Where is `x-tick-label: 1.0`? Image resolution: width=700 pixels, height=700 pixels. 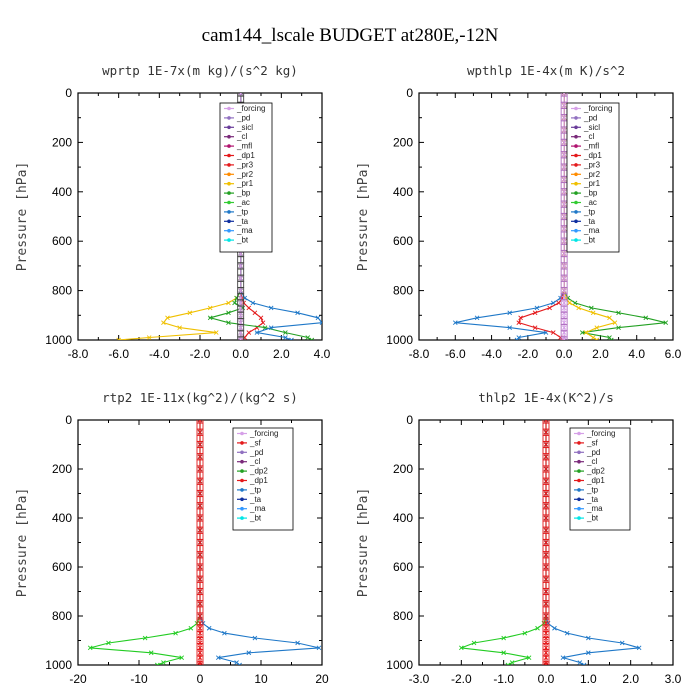 x-tick-label: 1.0 is located at coordinates (588, 679).